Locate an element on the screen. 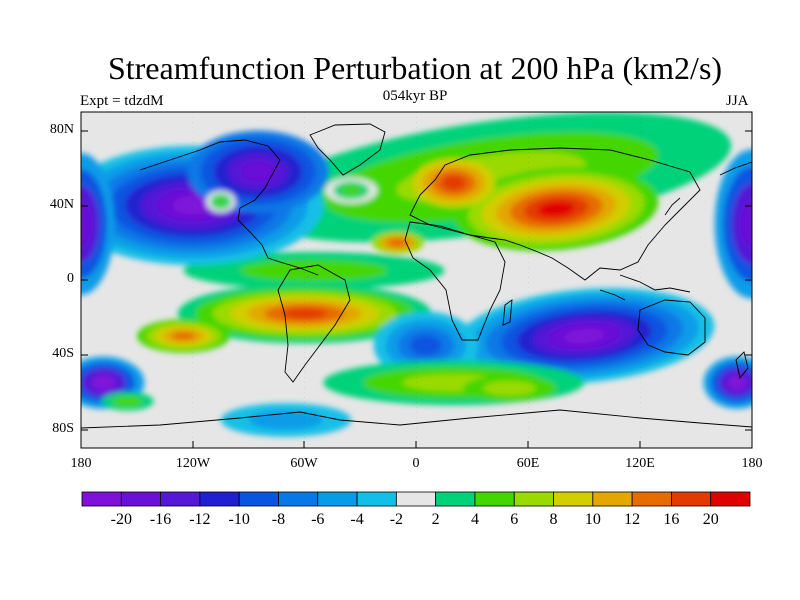 Image resolution: width=800 pixels, height=600 pixels. colorbar-label: -4 is located at coordinates (356, 519).